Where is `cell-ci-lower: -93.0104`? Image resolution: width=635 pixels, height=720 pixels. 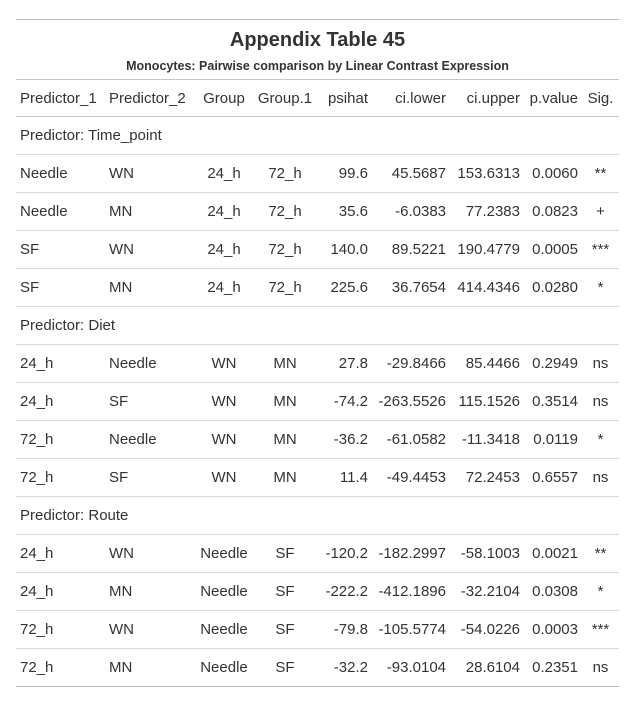
cell-ci-lower: -93.0104 is located at coordinates (411, 667).